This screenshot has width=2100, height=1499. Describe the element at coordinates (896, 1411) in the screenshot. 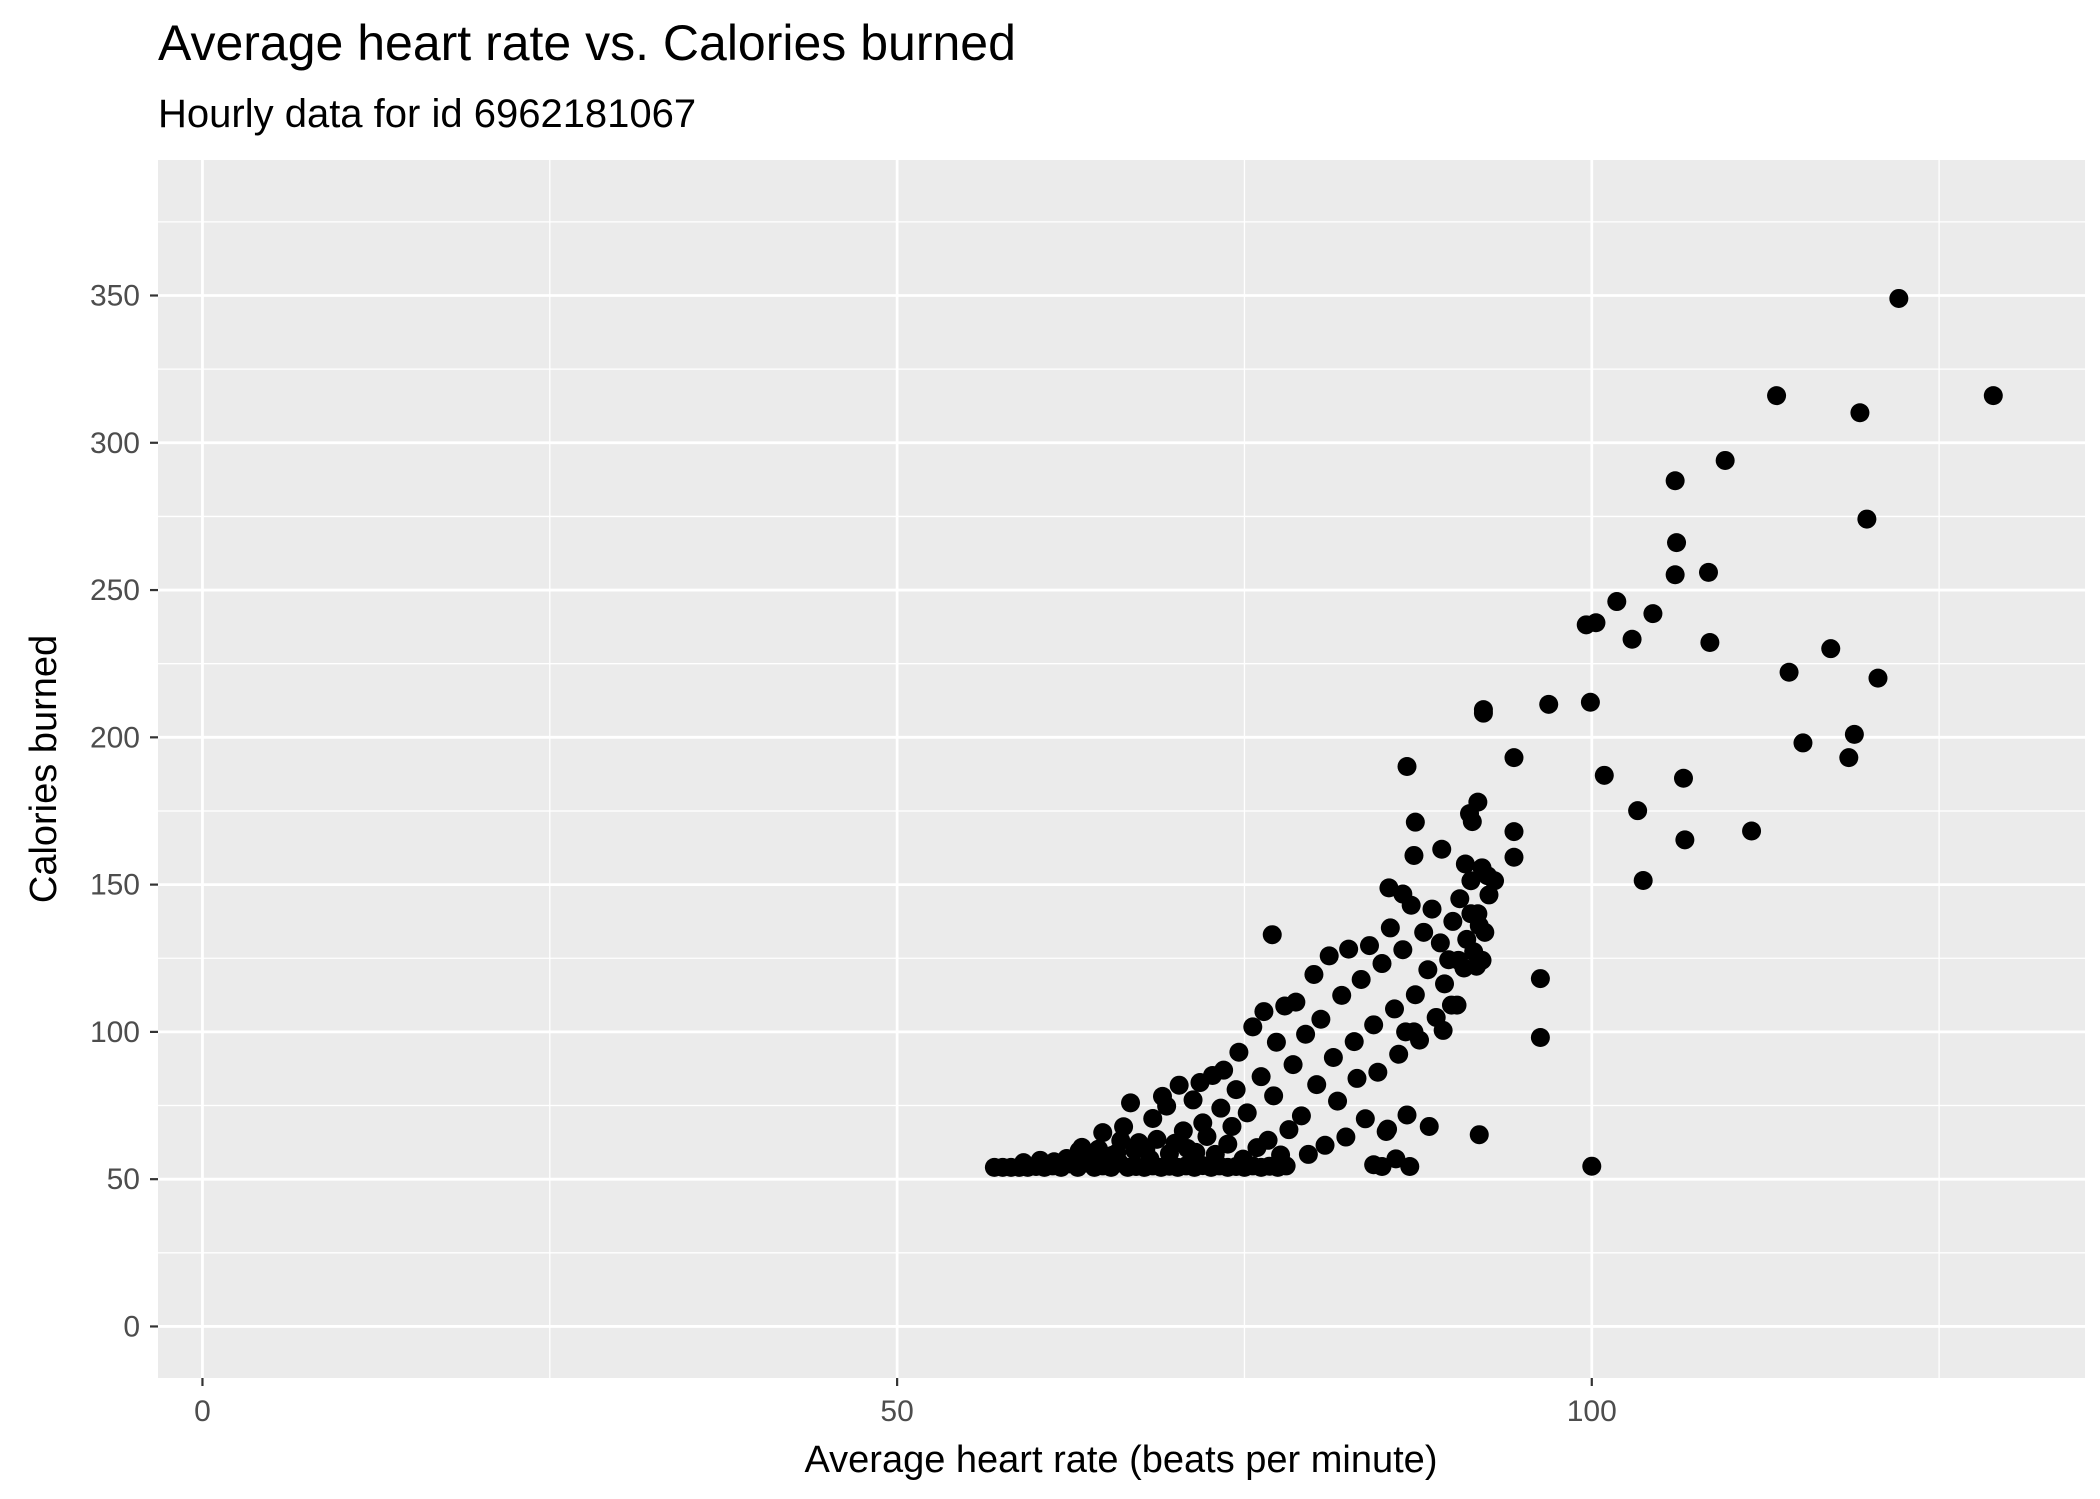

I see `x-tick-label: 50` at that location.